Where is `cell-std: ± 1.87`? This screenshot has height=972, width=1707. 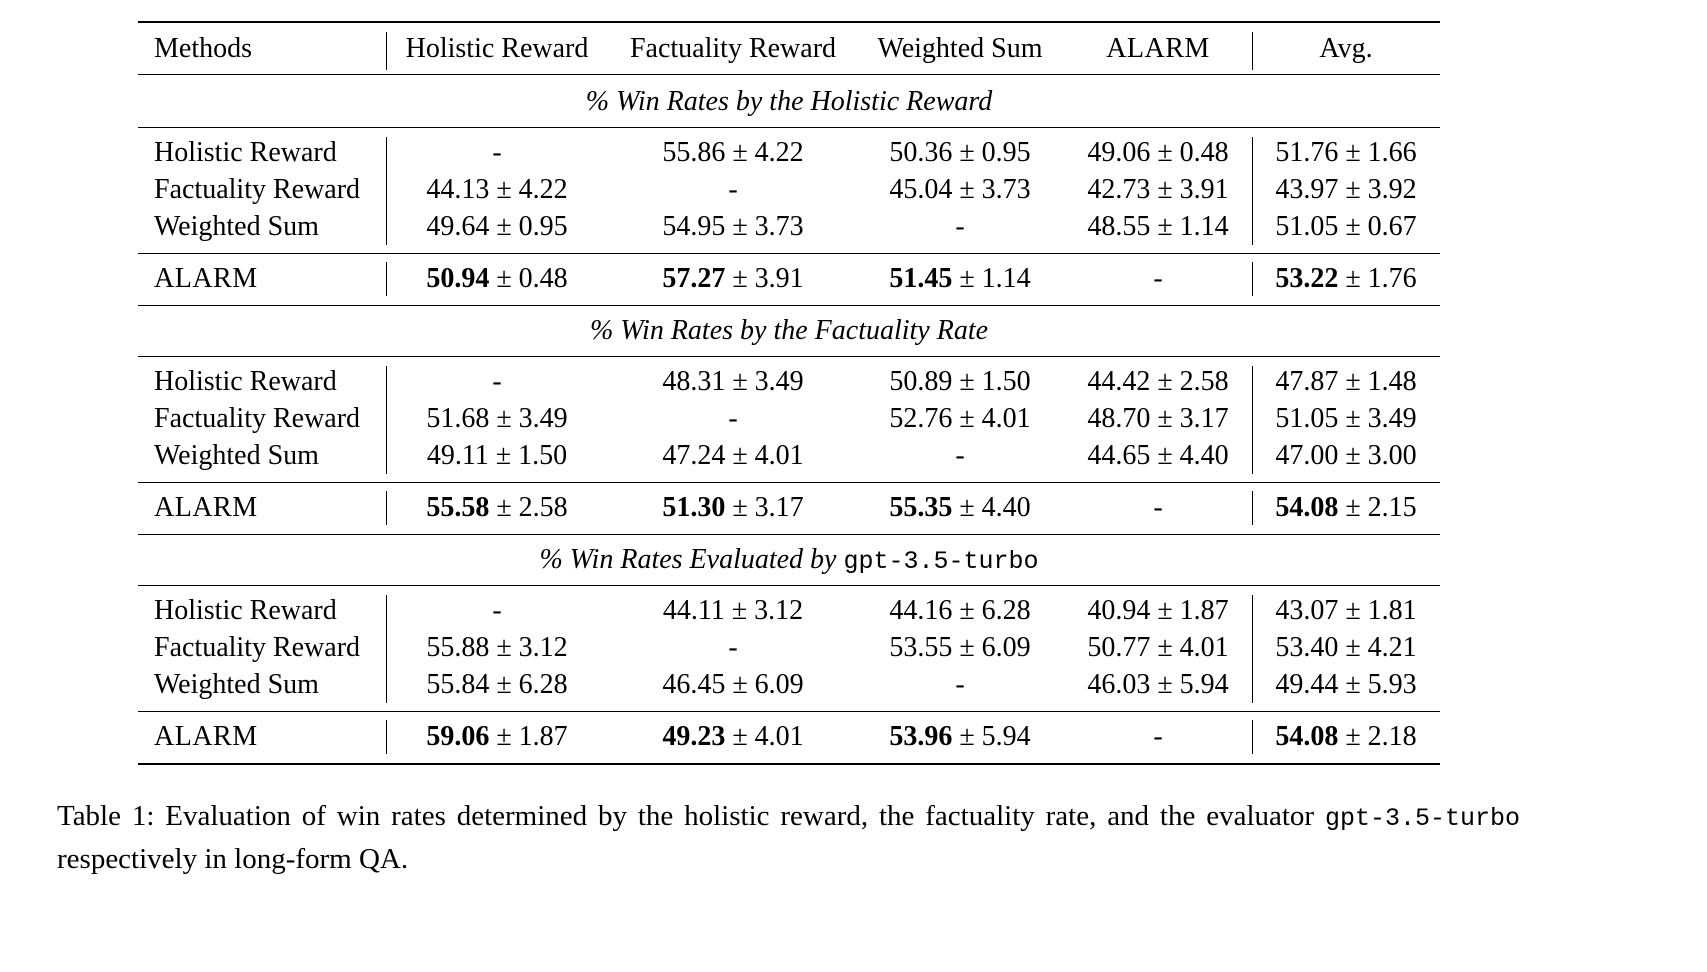 cell-std: ± 1.87 is located at coordinates (1193, 610).